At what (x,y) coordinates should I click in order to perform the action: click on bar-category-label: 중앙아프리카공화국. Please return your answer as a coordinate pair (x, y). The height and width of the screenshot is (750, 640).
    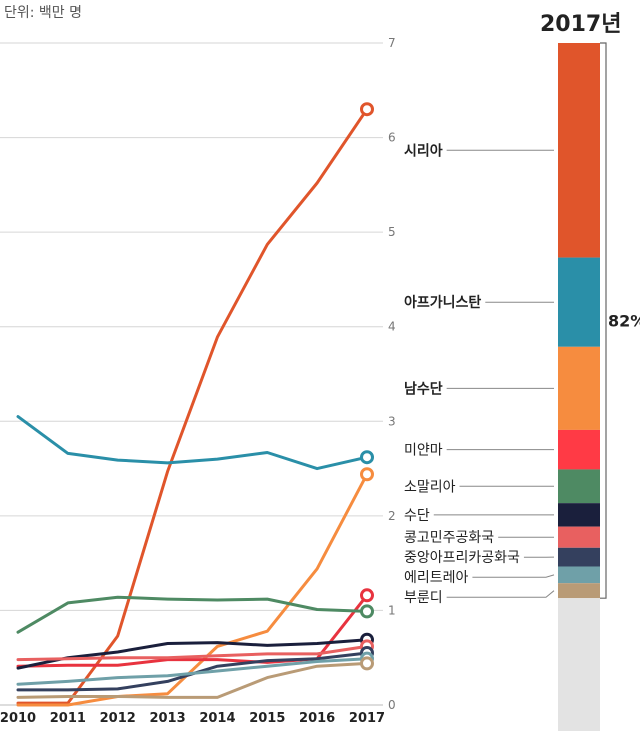
    Looking at the image, I should click on (462, 558).